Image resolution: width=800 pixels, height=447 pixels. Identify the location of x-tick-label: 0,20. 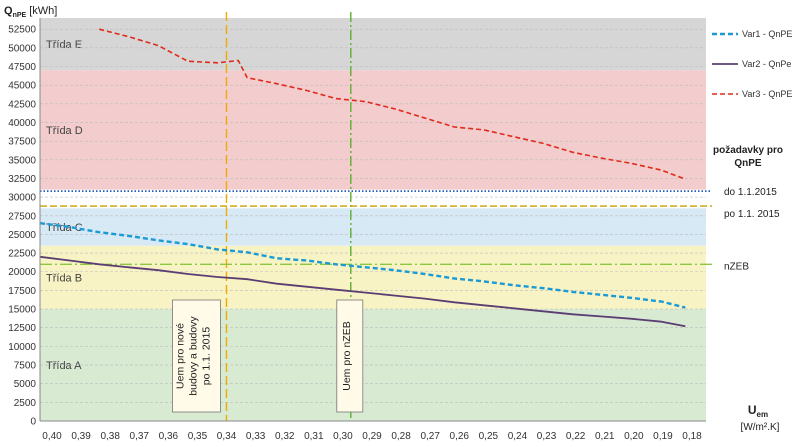
(634, 436).